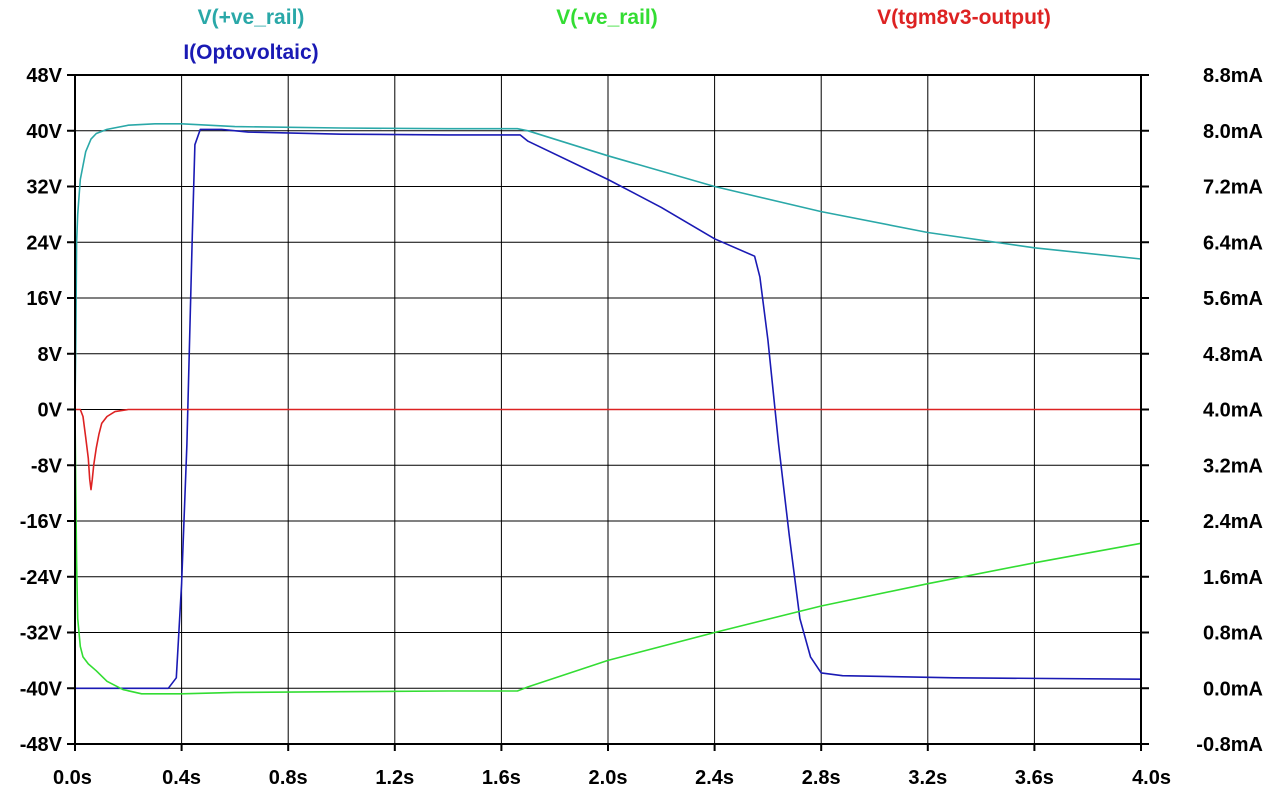 The height and width of the screenshot is (792, 1264). I want to click on y-right-tick-label: 3.2mA, so click(1233, 466).